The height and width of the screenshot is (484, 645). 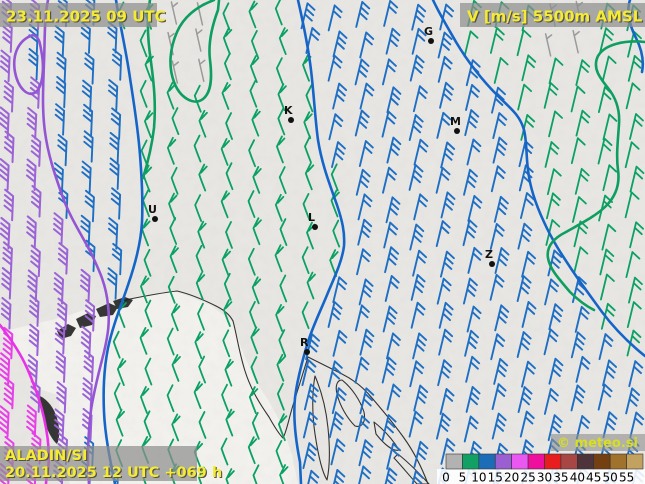 I want to click on city-label: M, so click(x=455, y=121).